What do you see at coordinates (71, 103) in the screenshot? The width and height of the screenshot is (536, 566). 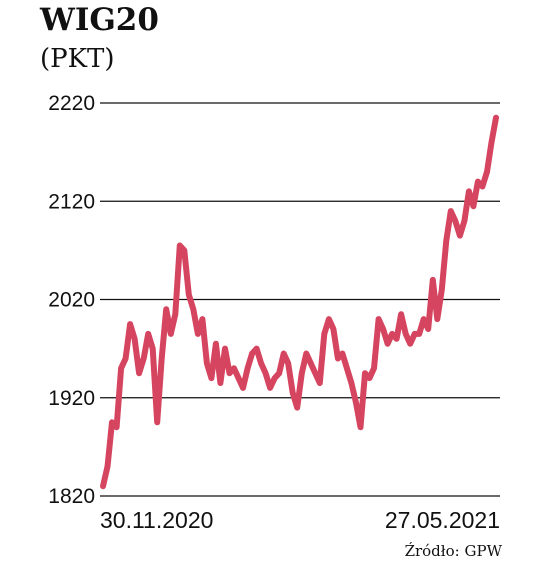 I see `y-tick-label: 2220` at bounding box center [71, 103].